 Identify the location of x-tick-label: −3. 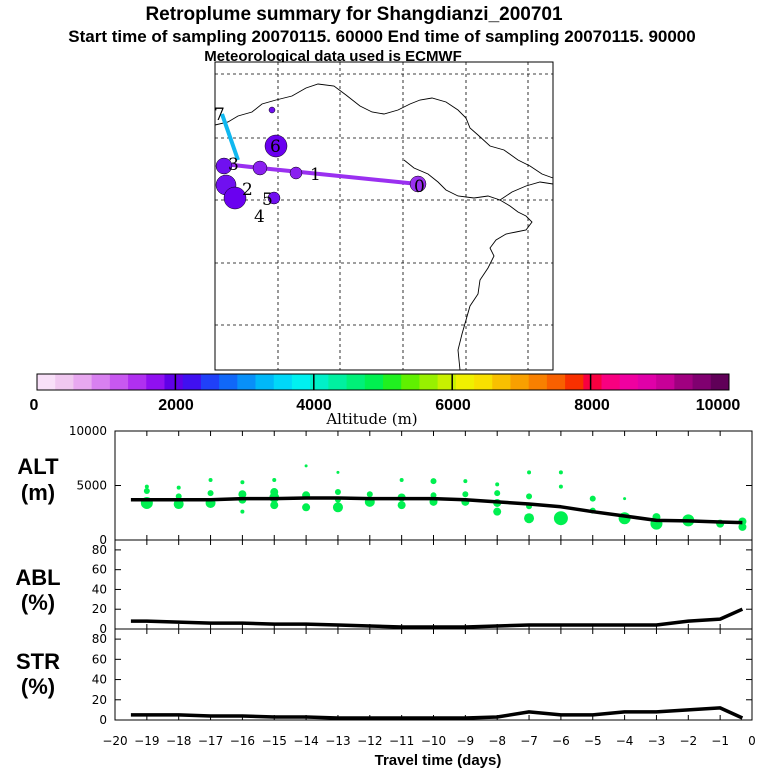
(657, 741).